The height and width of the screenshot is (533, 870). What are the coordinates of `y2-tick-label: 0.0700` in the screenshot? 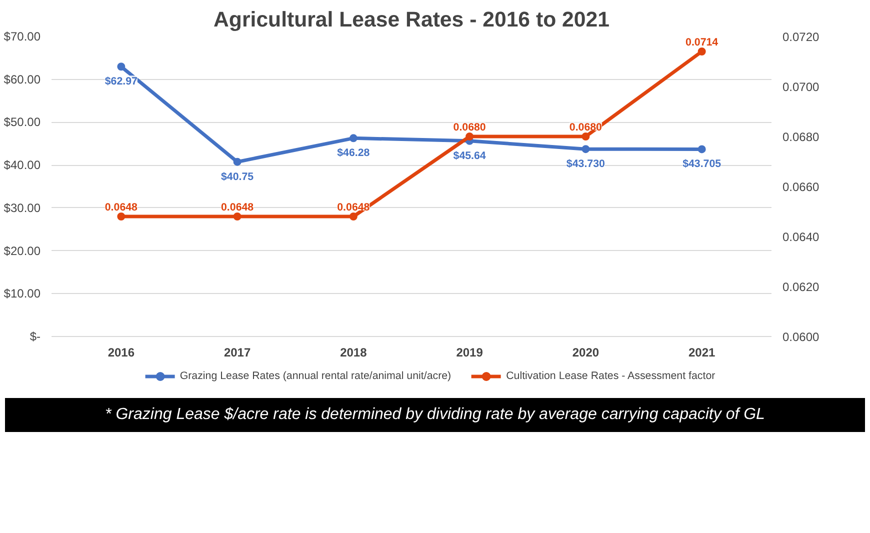 It's located at (801, 87).